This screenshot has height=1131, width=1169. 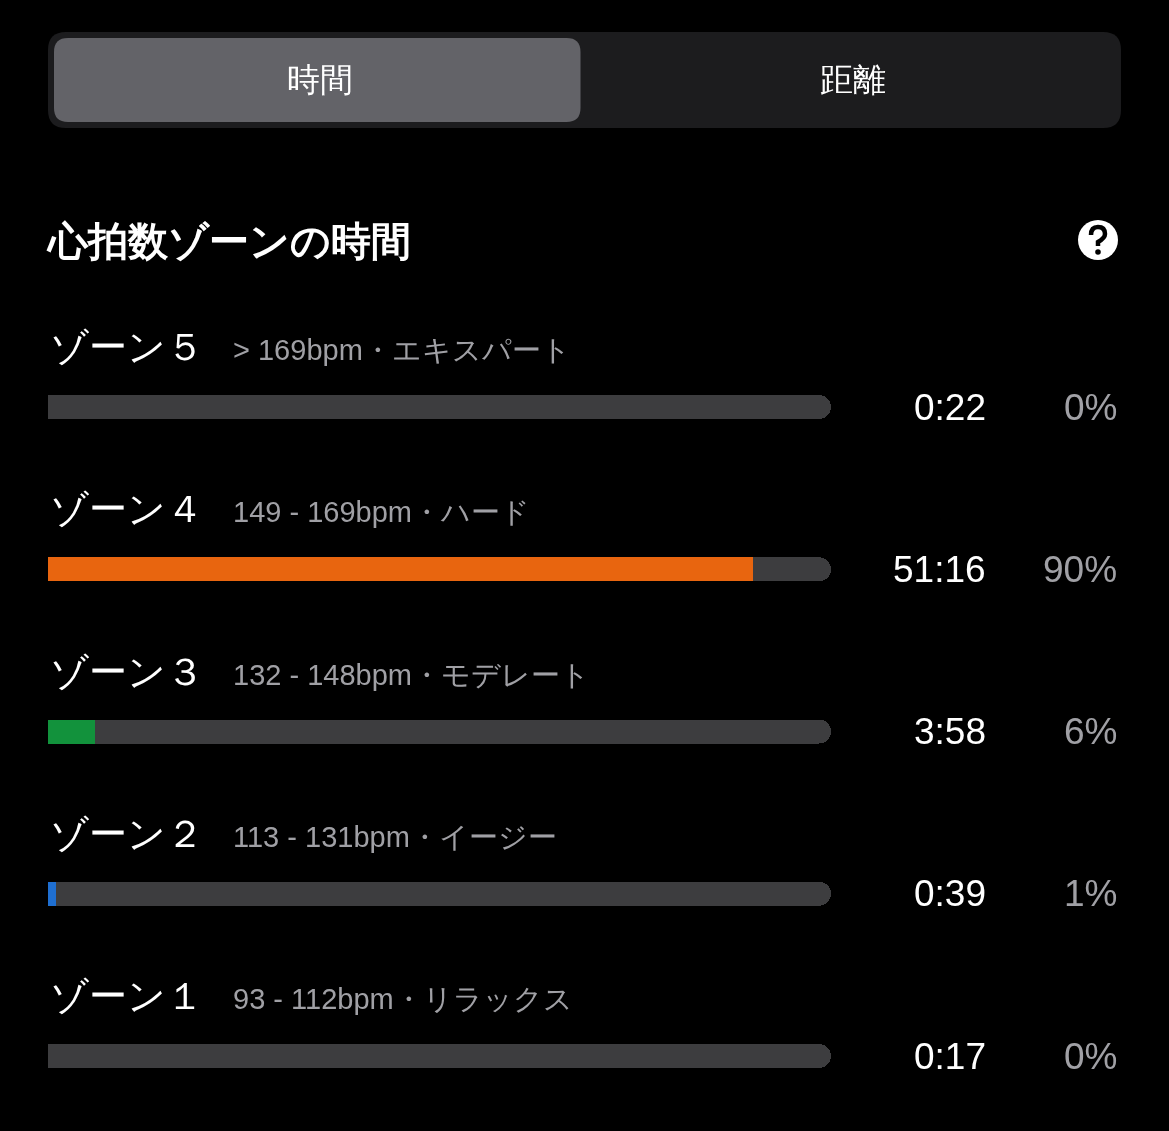 I want to click on y2-tick-label: 132 - 148bpm・モデレート, so click(x=411, y=675).